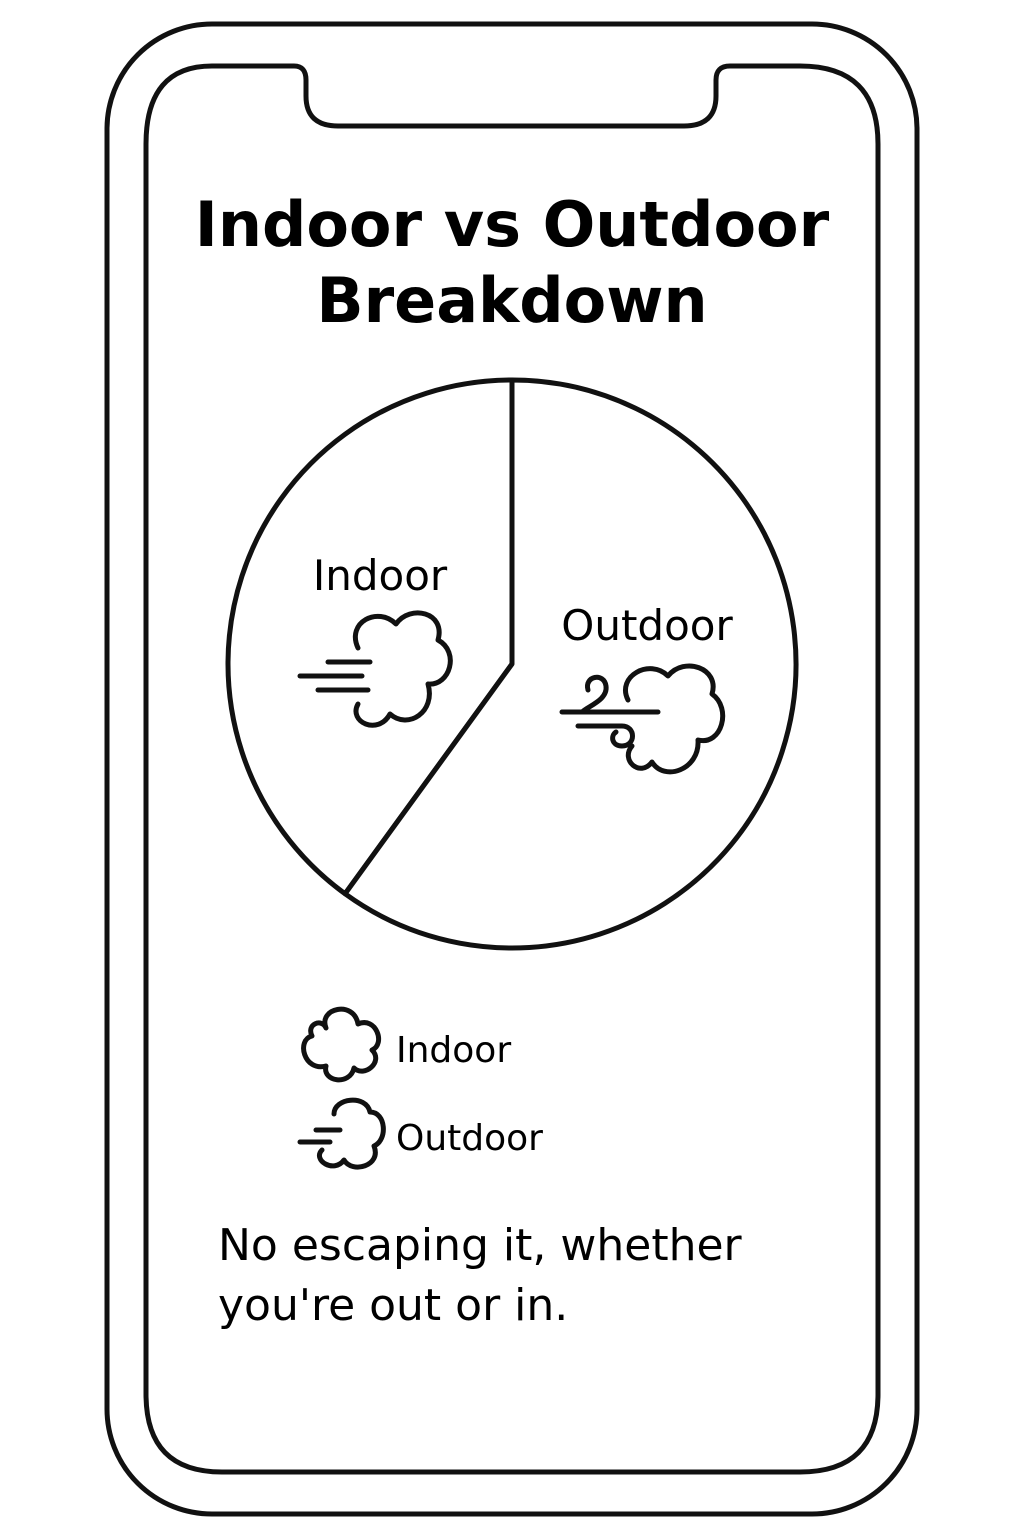  Describe the element at coordinates (341, 1133) in the screenshot. I see `legend-outdoor-wind-cloud-icon` at that location.